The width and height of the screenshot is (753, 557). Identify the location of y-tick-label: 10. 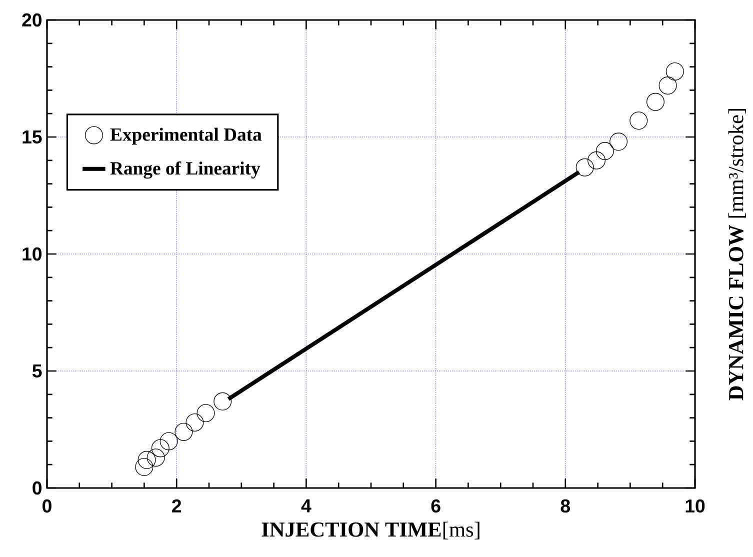
(32, 254).